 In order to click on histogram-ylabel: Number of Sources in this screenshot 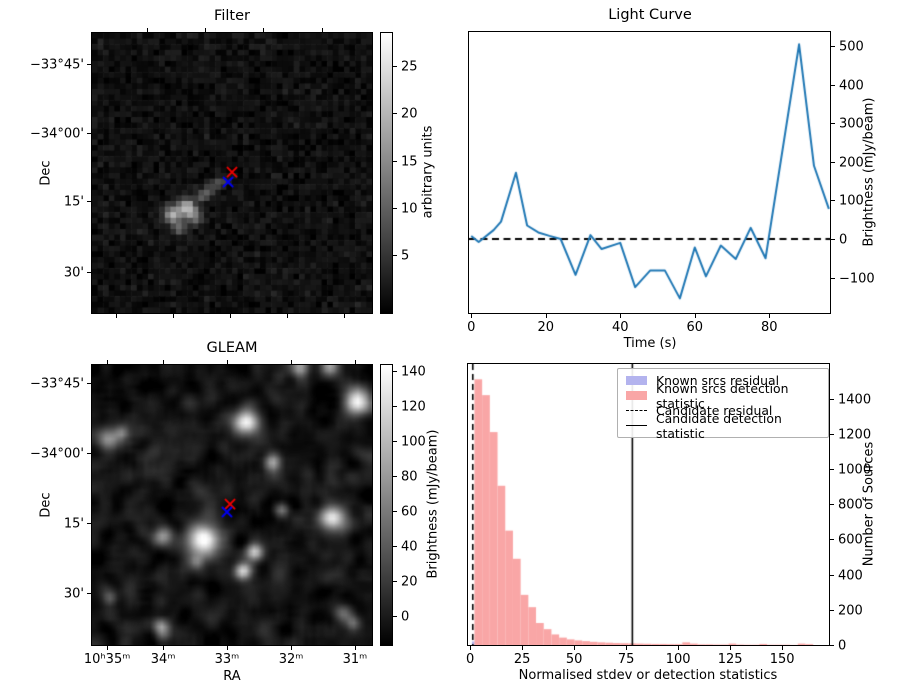, I will do `click(869, 504)`.